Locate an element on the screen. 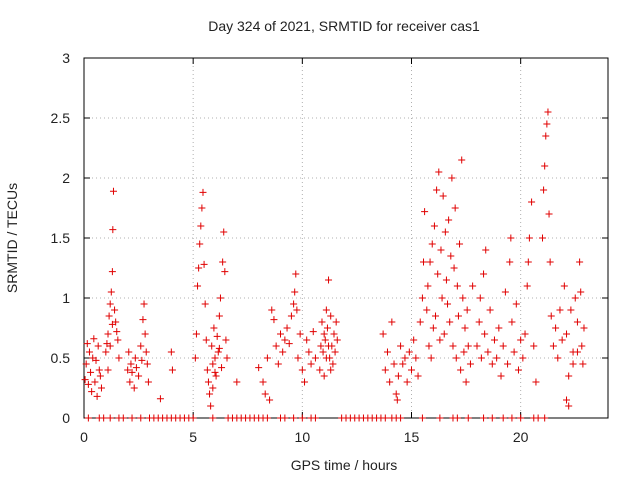 This screenshot has height=480, width=640. y-tick-label: 0.5 is located at coordinates (61, 358).